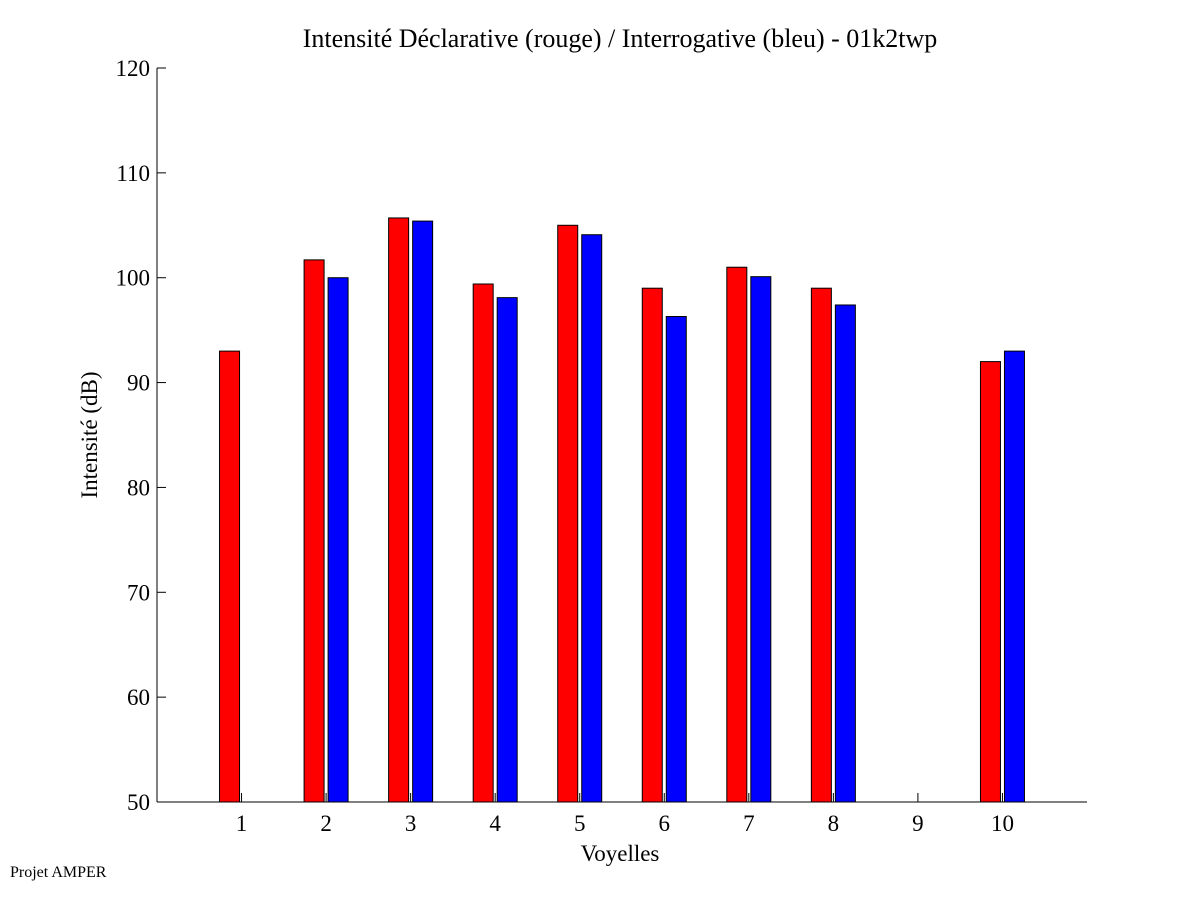 This screenshot has width=1201, height=901. What do you see at coordinates (580, 823) in the screenshot?
I see `x-tick-label: 5` at bounding box center [580, 823].